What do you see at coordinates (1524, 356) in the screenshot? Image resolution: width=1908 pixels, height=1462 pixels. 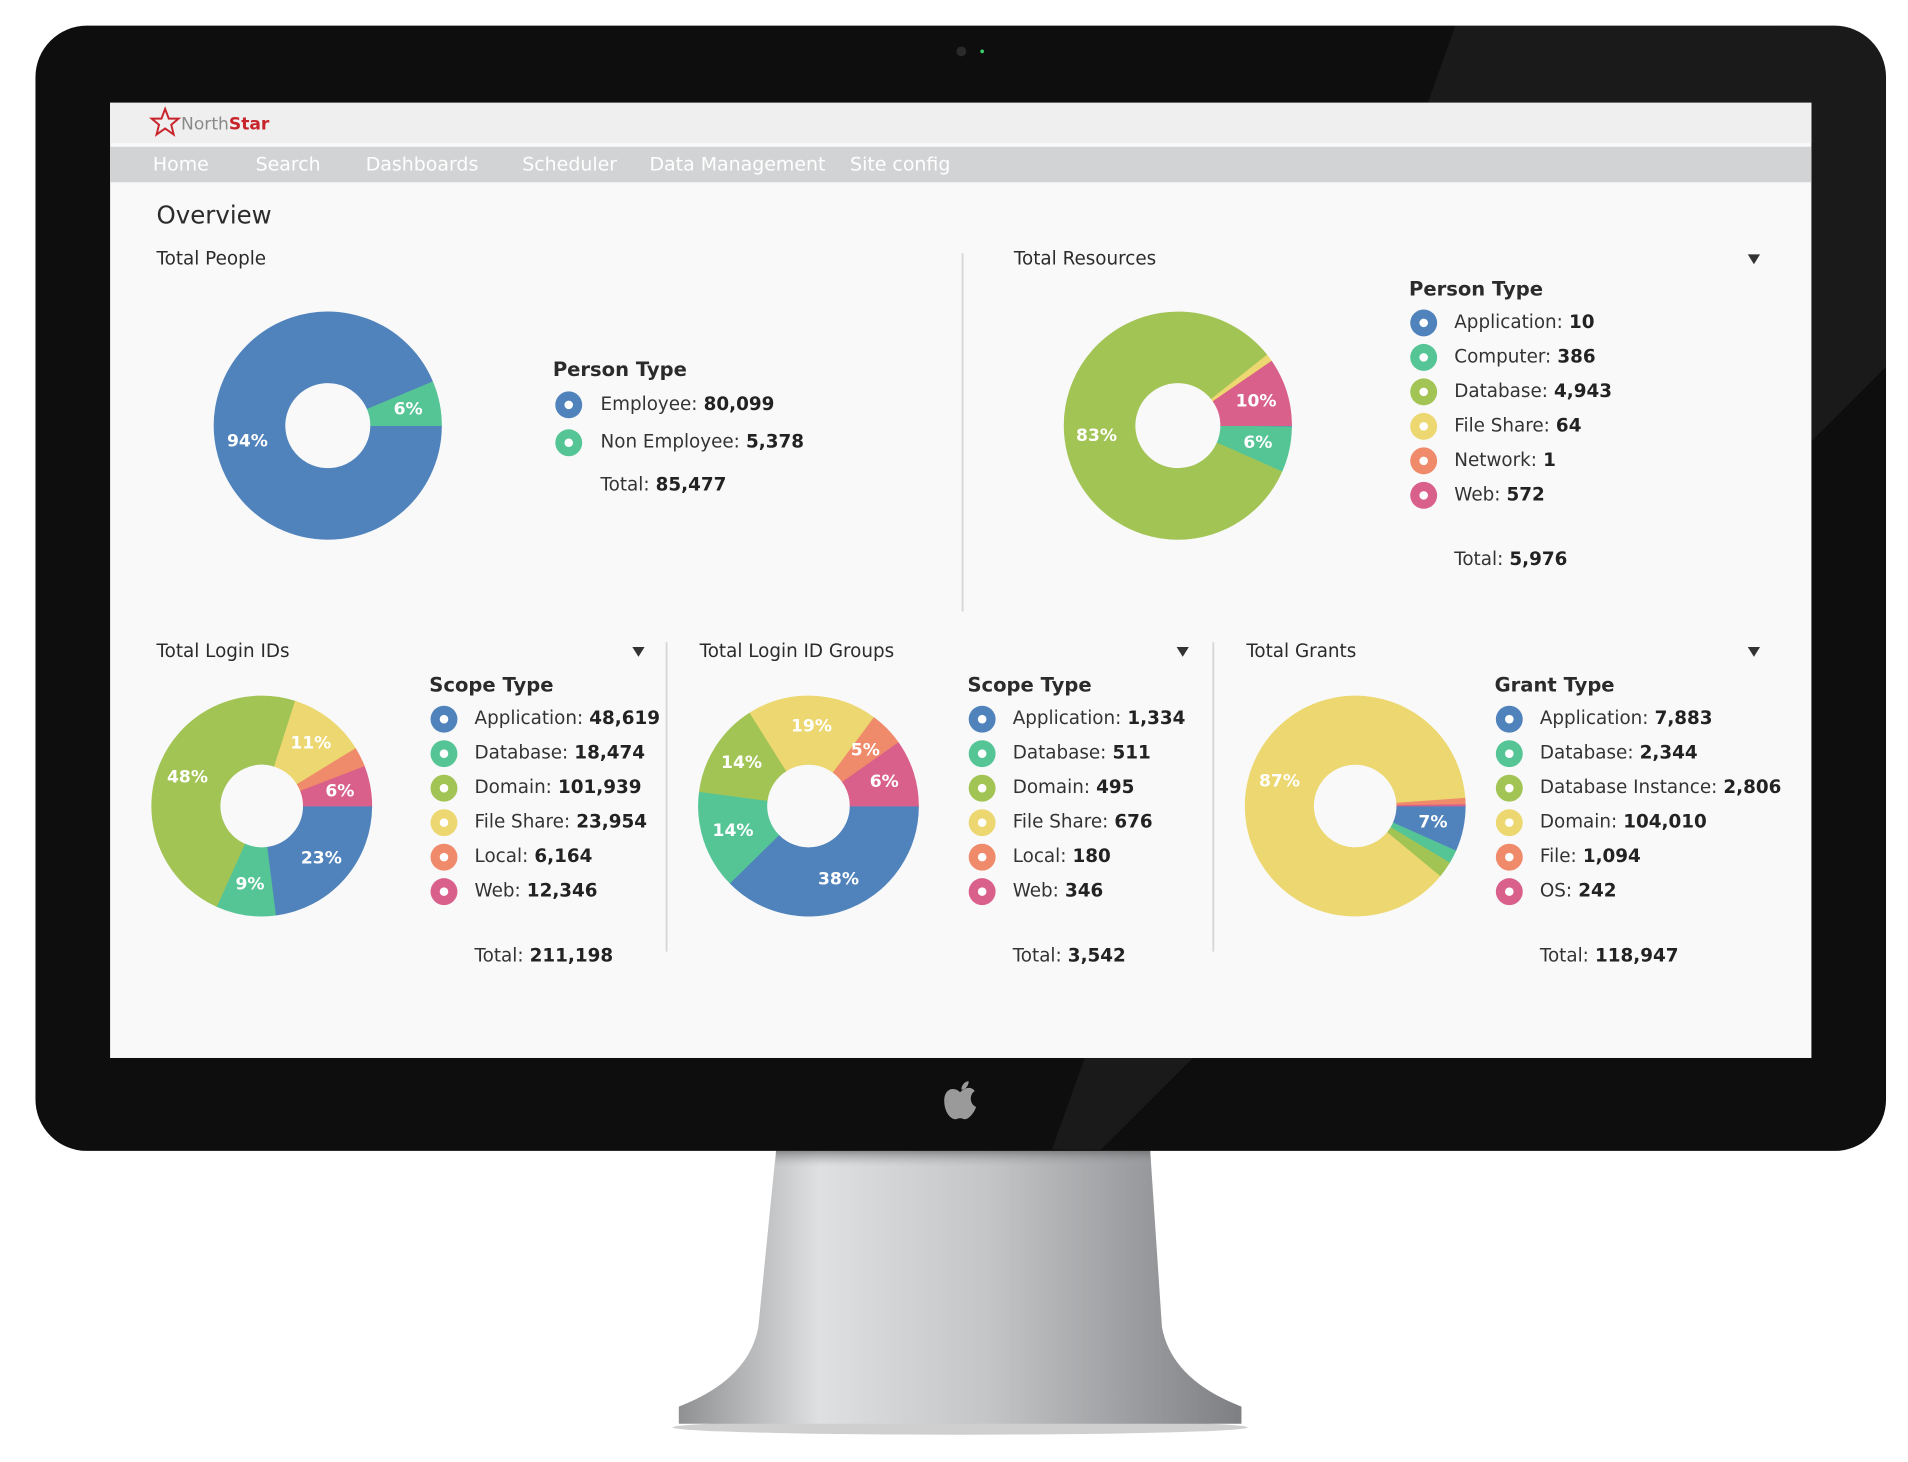 I see `legend-entry: Computer: 386` at bounding box center [1524, 356].